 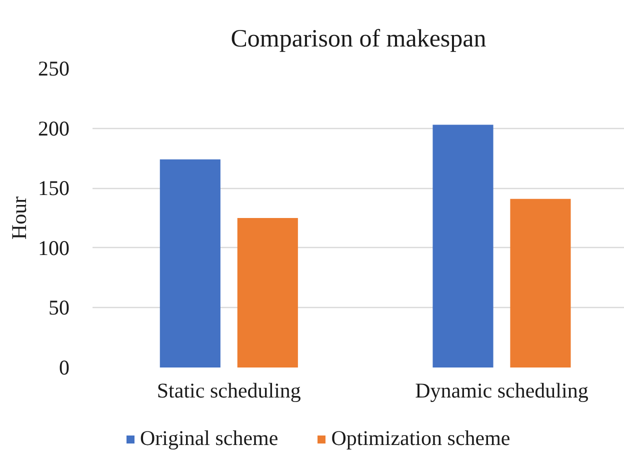 What do you see at coordinates (420, 438) in the screenshot?
I see `legend-label: Optimization scheme` at bounding box center [420, 438].